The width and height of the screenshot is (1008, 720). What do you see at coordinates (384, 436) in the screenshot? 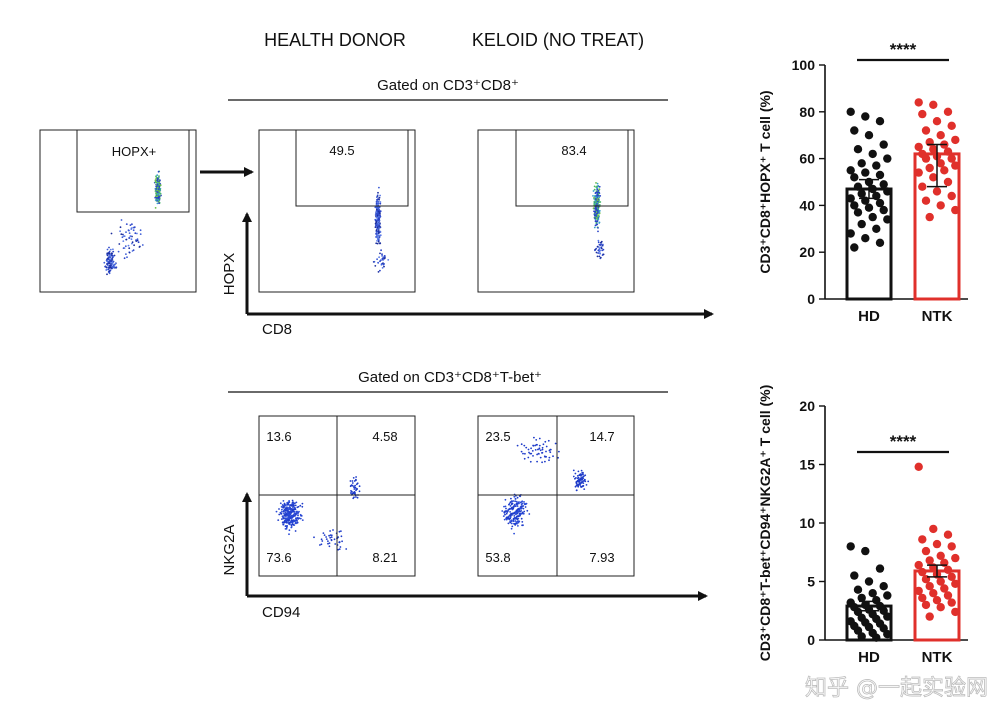
I see `hd-q-ur: 4.58` at bounding box center [384, 436].